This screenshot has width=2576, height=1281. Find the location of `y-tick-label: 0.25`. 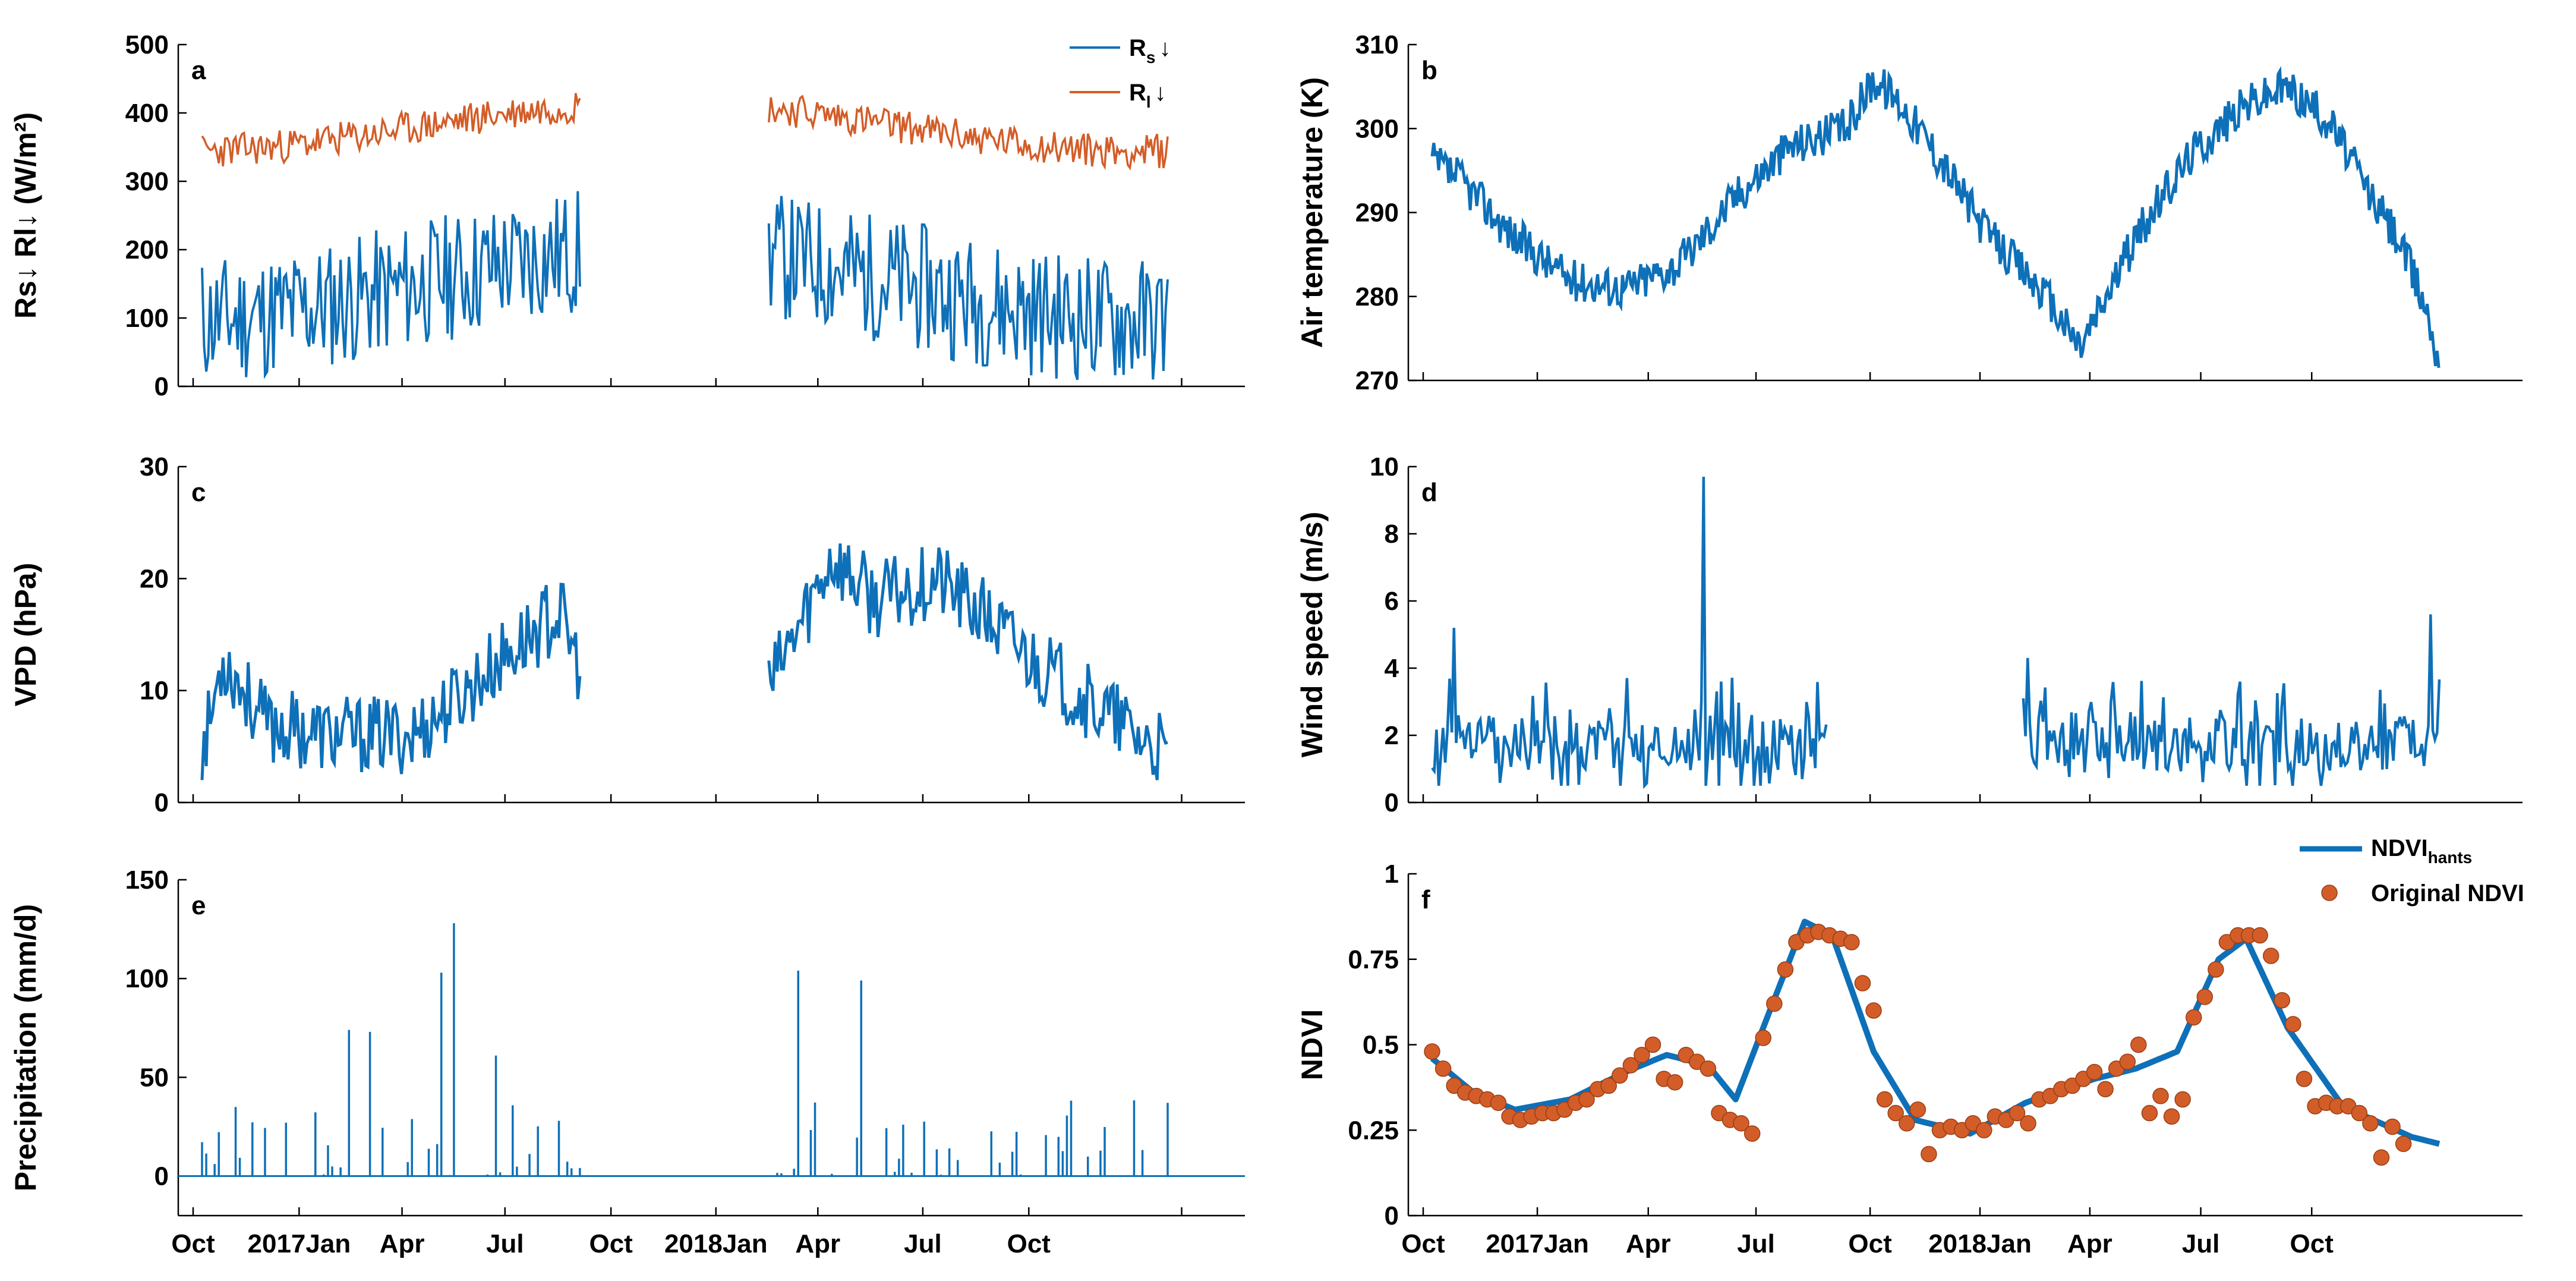

y-tick-label: 0.25 is located at coordinates (1373, 1130).